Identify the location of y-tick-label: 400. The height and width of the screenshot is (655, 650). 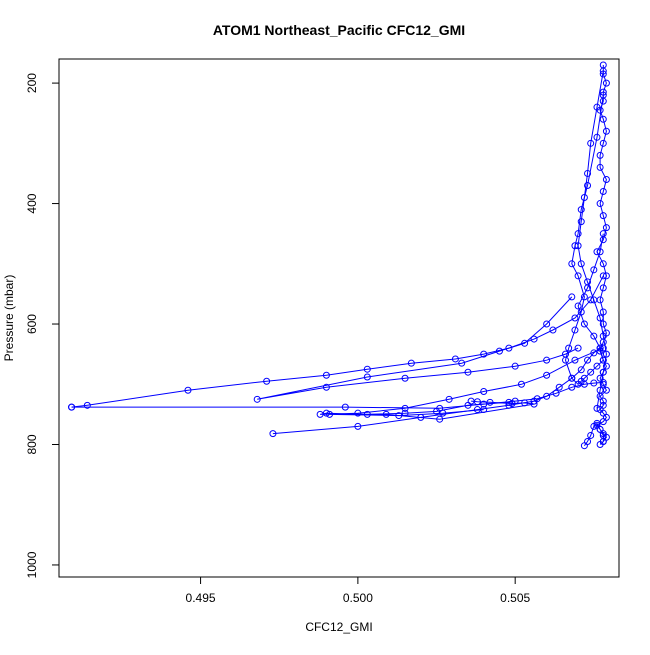
(32, 203).